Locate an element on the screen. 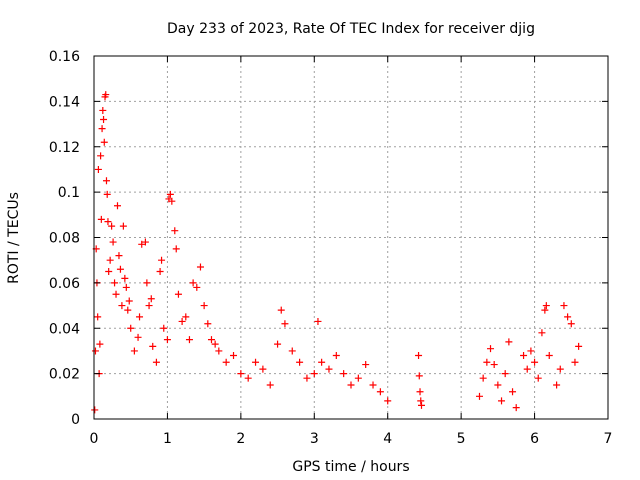 The image size is (640, 480). y-tick-label: 0.02 is located at coordinates (64, 375).